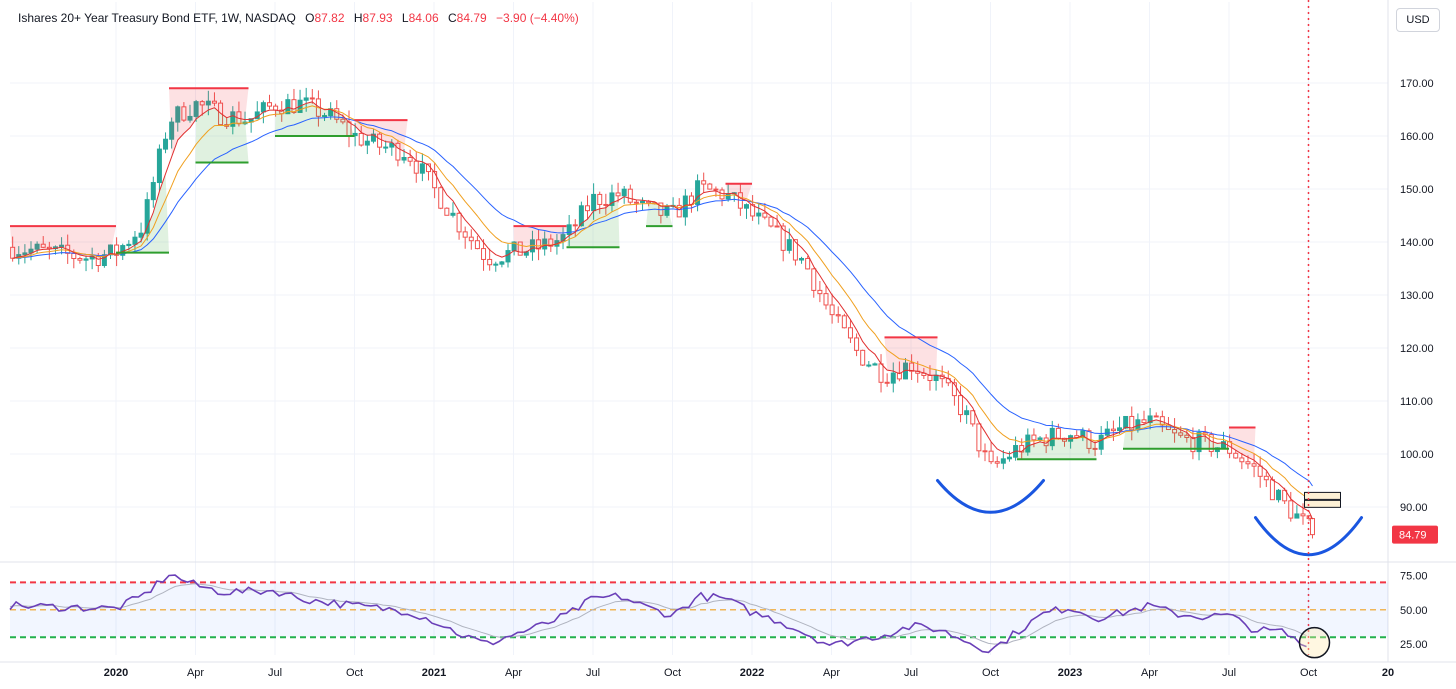 The height and width of the screenshot is (689, 1456). I want to click on last-candle, so click(1312, 528).